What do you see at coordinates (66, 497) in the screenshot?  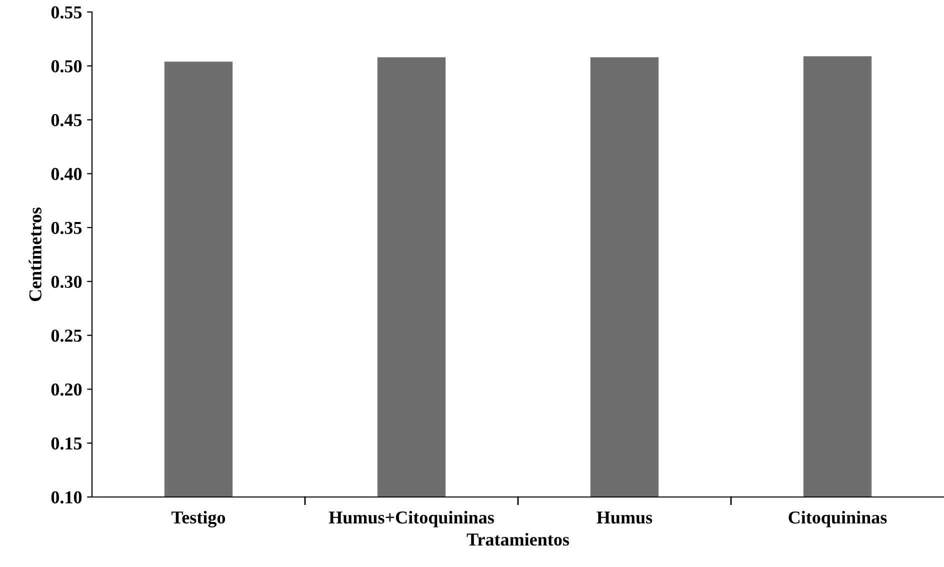 I see `y-tick-label: 0.10` at bounding box center [66, 497].